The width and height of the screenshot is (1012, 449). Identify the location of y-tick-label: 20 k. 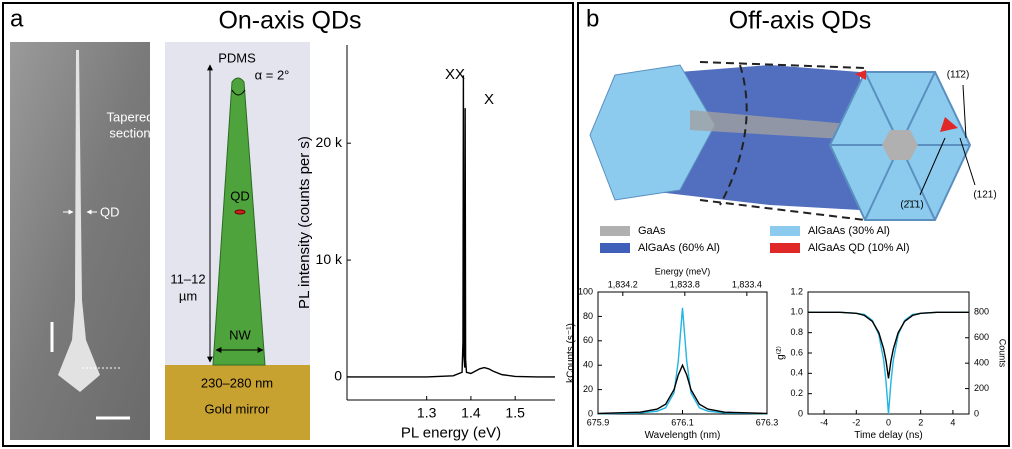
(329, 142).